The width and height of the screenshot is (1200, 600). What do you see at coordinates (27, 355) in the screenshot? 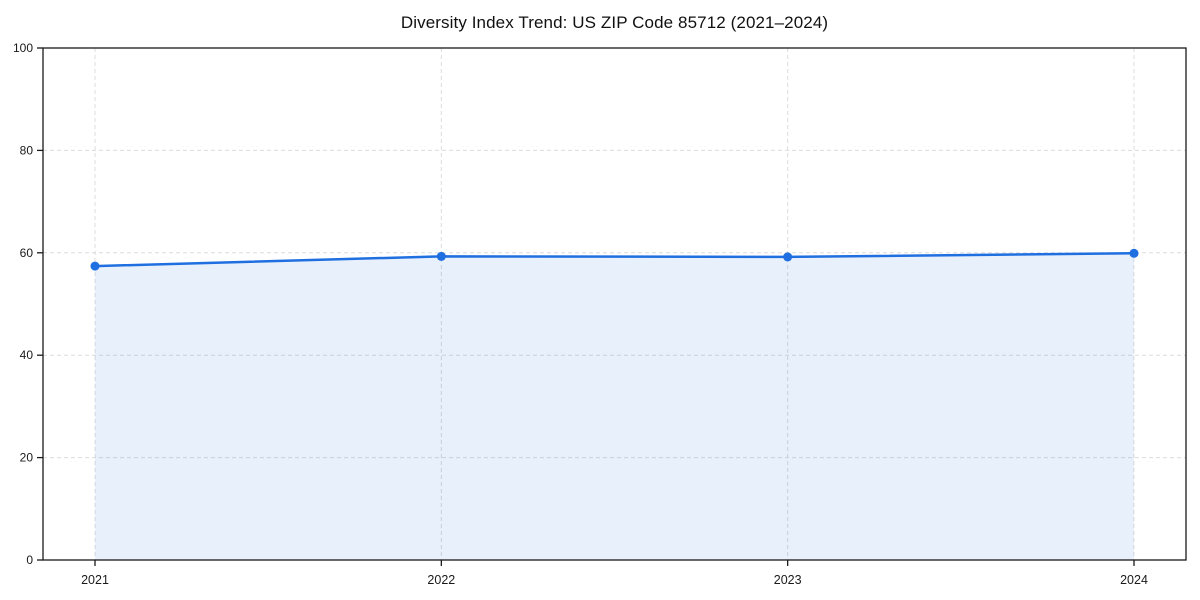
I see `y-tick-label: 40` at bounding box center [27, 355].